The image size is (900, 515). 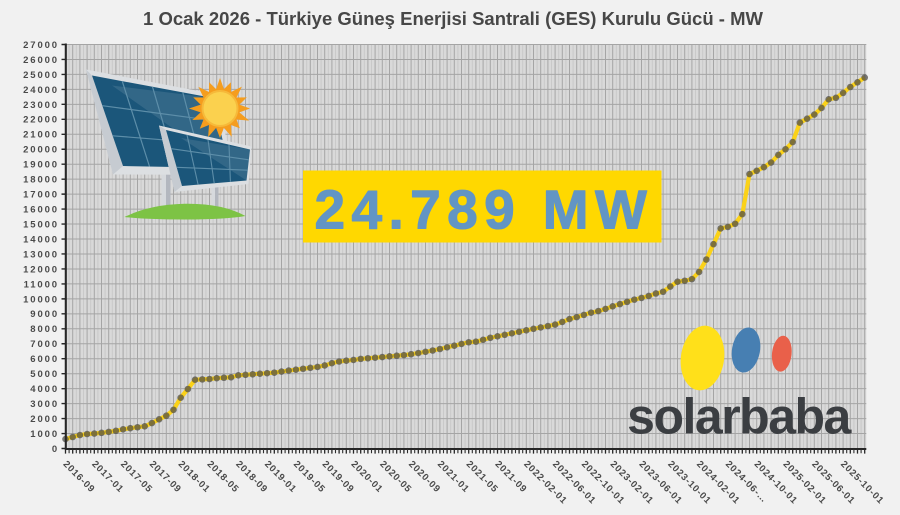 What do you see at coordinates (41, 195) in the screenshot?
I see `svg-text: 17000` at bounding box center [41, 195].